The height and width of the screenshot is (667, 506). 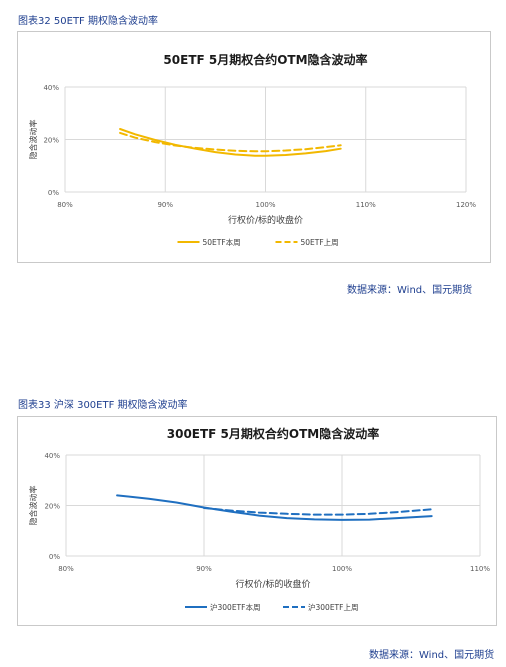 I want to click on legend-label: 50ETF上周, so click(x=320, y=242).